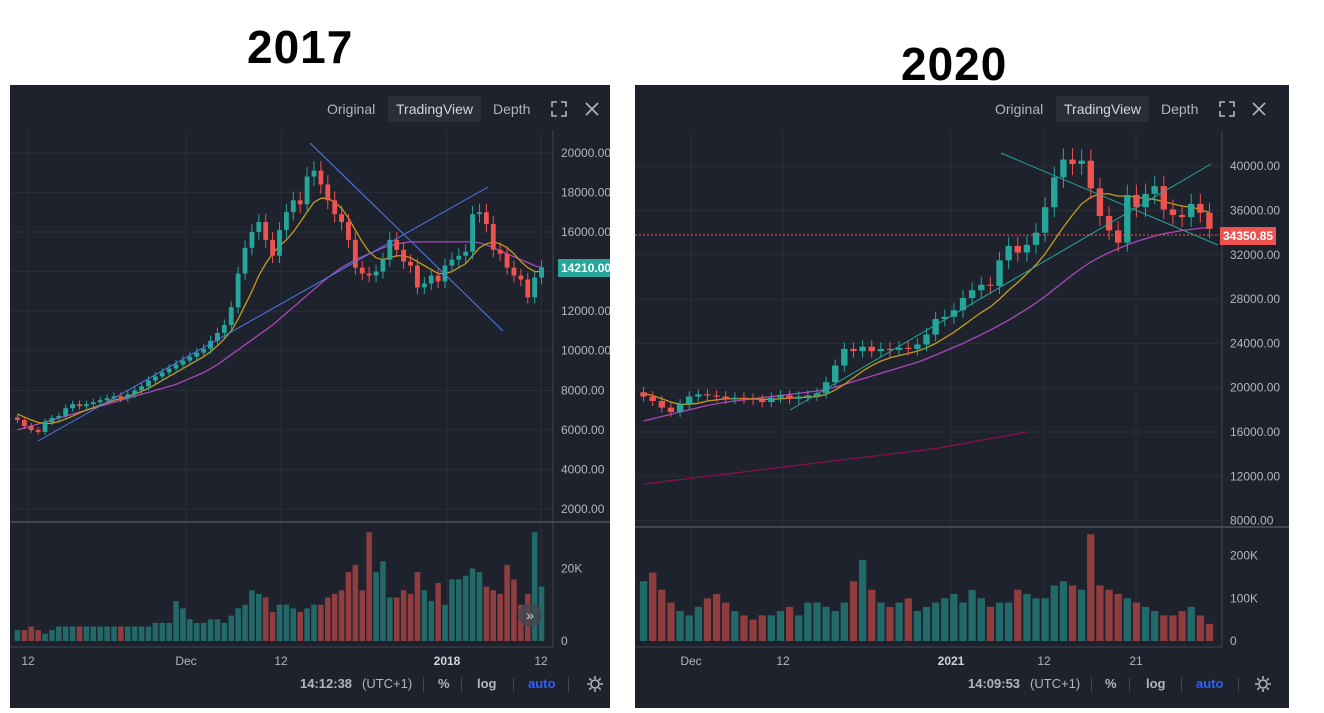  Describe the element at coordinates (954, 64) in the screenshot. I see `title-2020: 2020` at that location.